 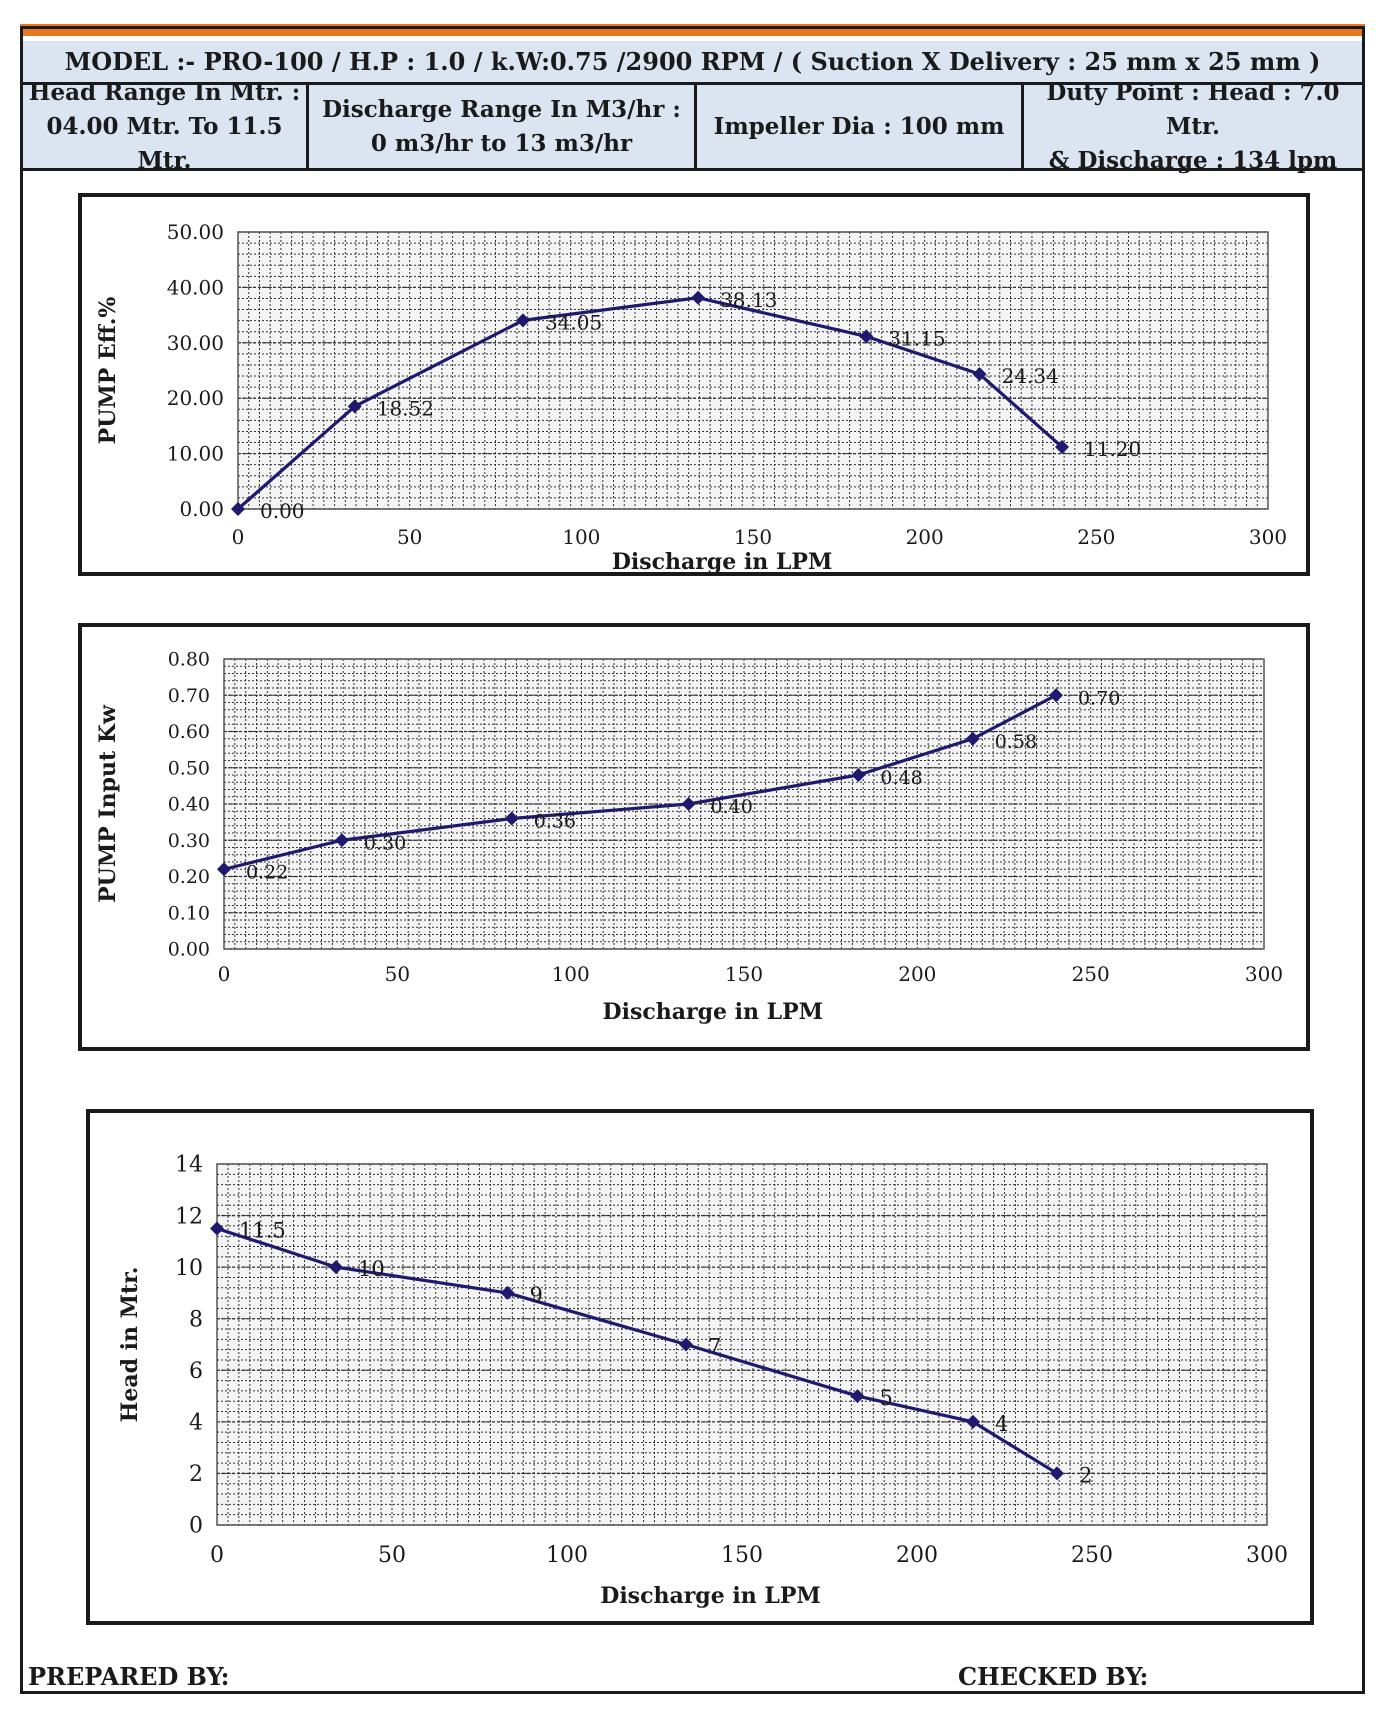 What do you see at coordinates (195, 287) in the screenshot?
I see `y-tick-label: 40.00` at bounding box center [195, 287].